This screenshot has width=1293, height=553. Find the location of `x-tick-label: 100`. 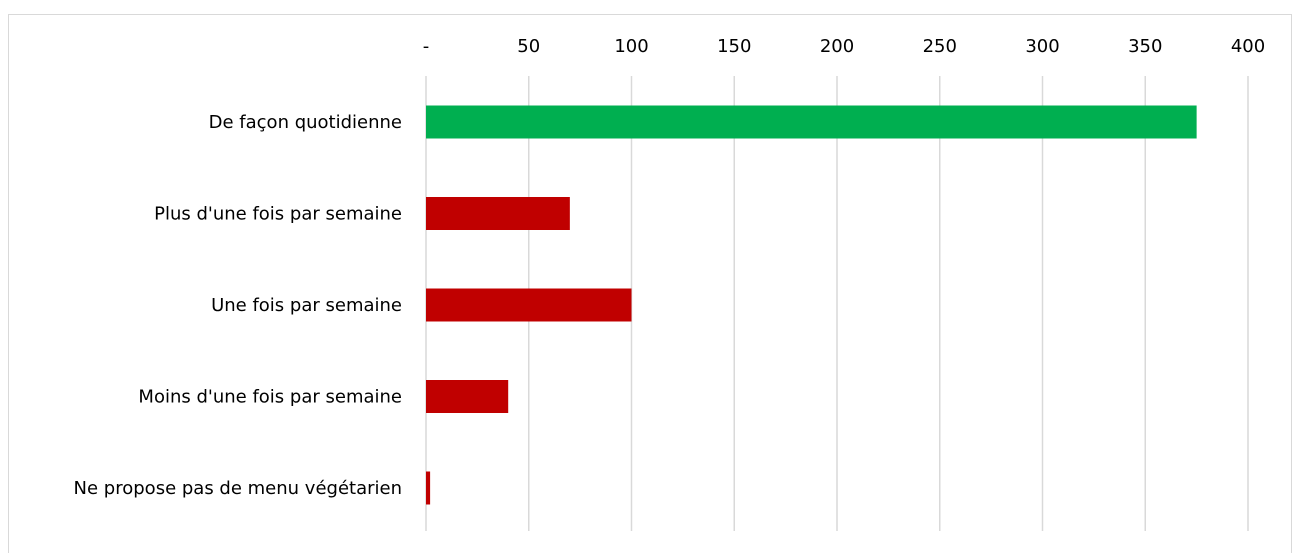

x-tick-label: 100 is located at coordinates (631, 46).